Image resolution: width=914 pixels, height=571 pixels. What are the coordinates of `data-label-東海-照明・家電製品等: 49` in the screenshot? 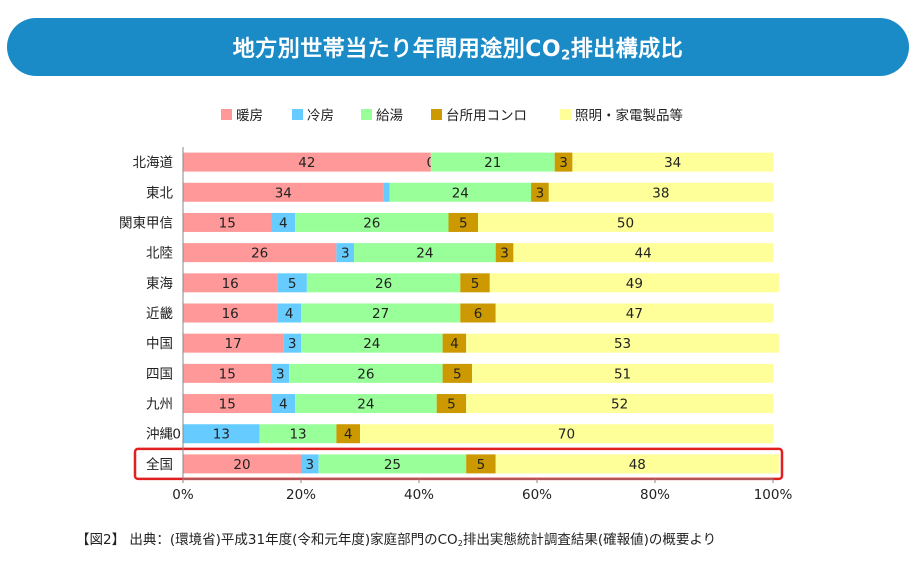 It's located at (634, 284).